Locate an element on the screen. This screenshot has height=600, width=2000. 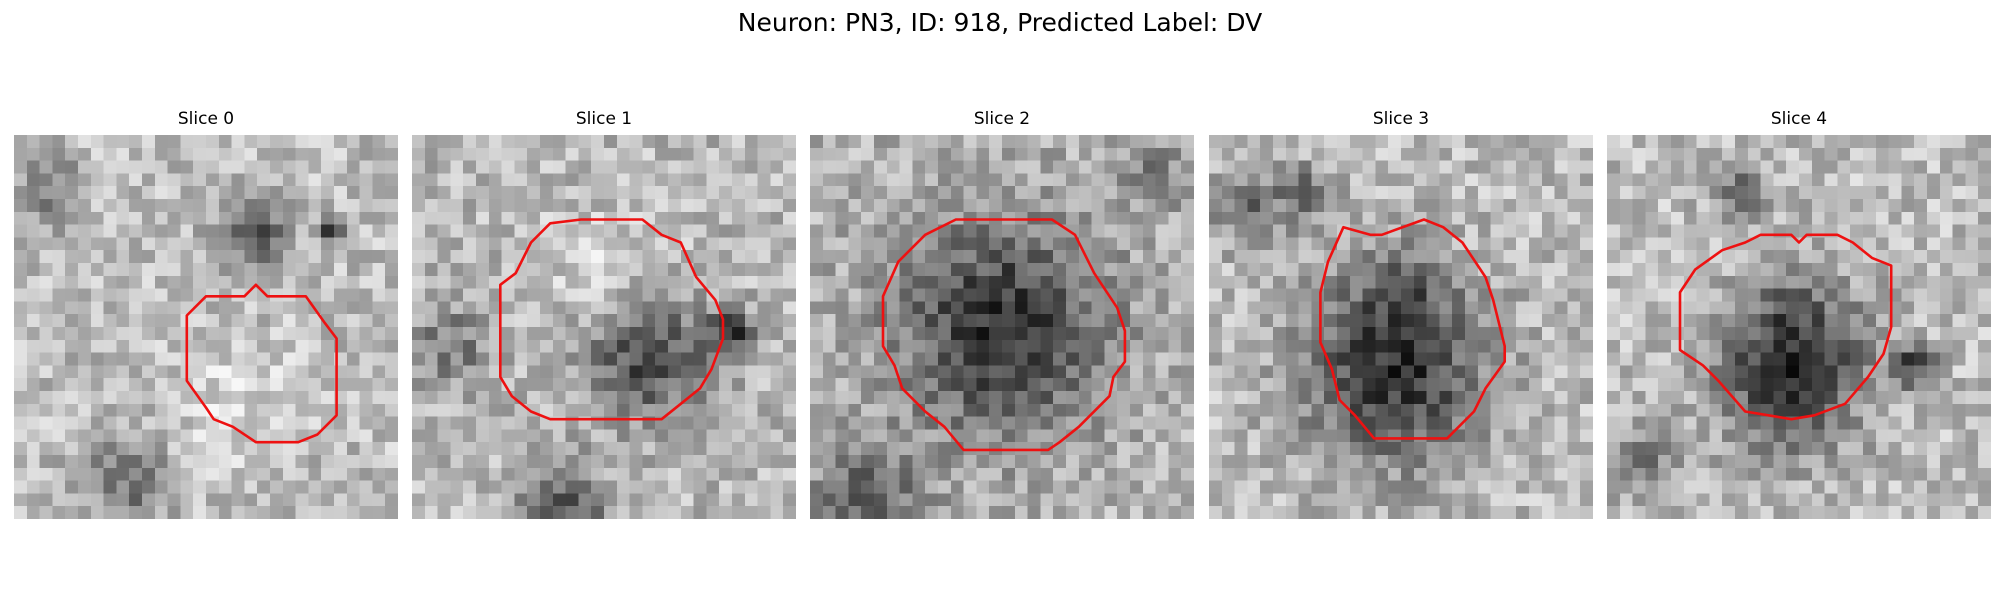
slice-panel-3: Slice 3 is located at coordinates (1401, 313).